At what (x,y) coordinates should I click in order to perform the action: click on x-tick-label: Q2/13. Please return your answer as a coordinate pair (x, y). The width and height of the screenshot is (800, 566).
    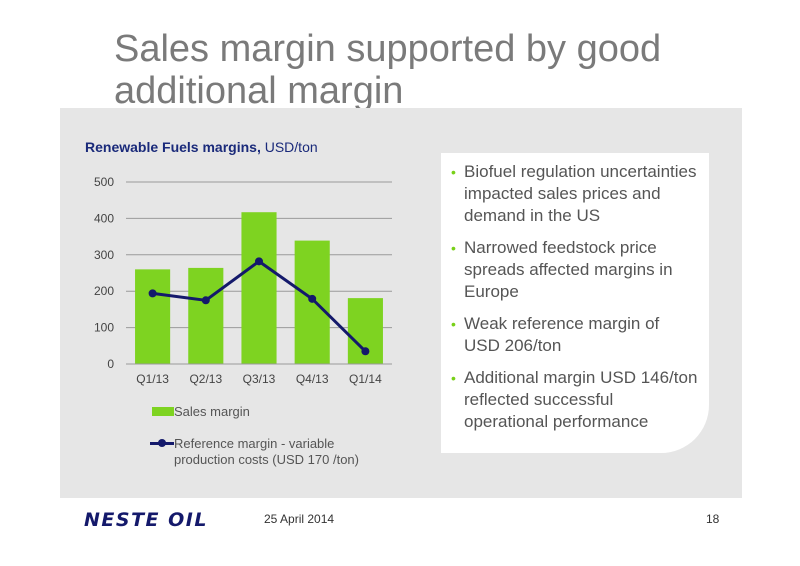
    Looking at the image, I should click on (205, 379).